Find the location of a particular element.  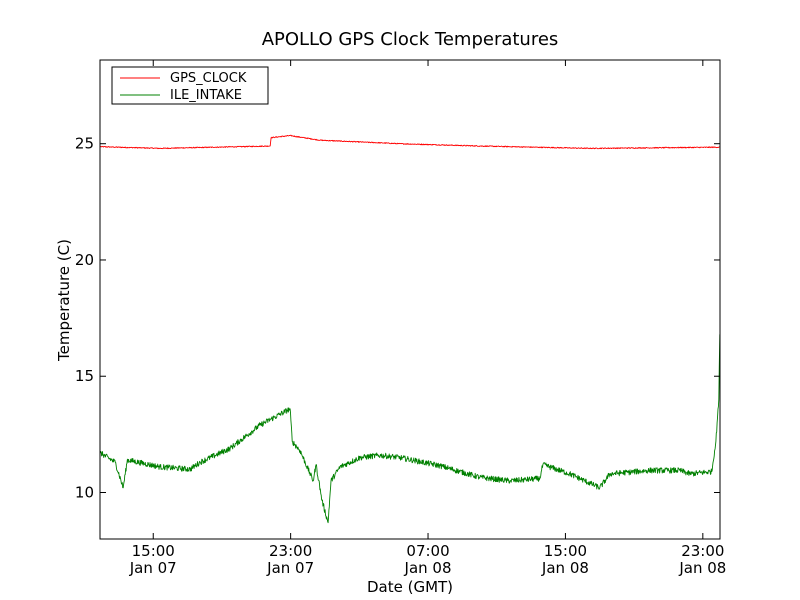

y-axis-label: Temperature (C) is located at coordinates (64, 300).